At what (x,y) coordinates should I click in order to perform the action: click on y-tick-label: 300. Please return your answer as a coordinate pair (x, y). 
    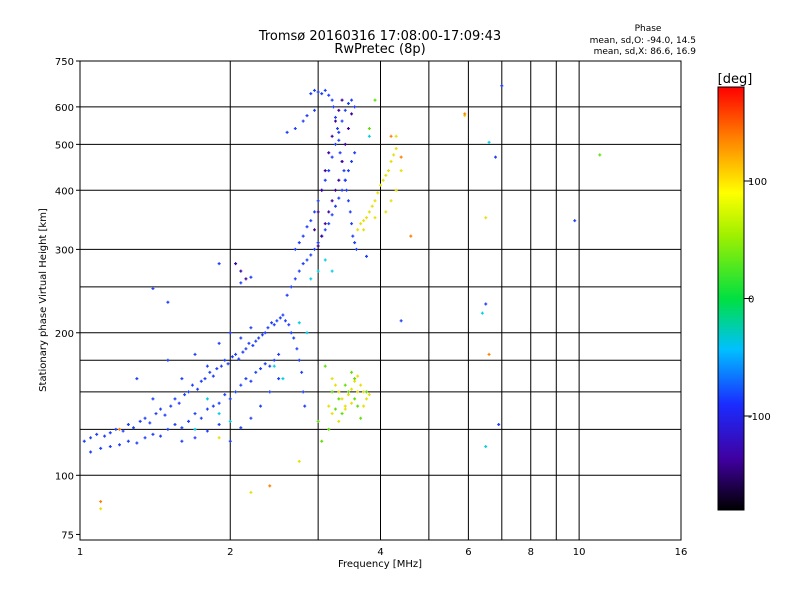
    Looking at the image, I should click on (64, 250).